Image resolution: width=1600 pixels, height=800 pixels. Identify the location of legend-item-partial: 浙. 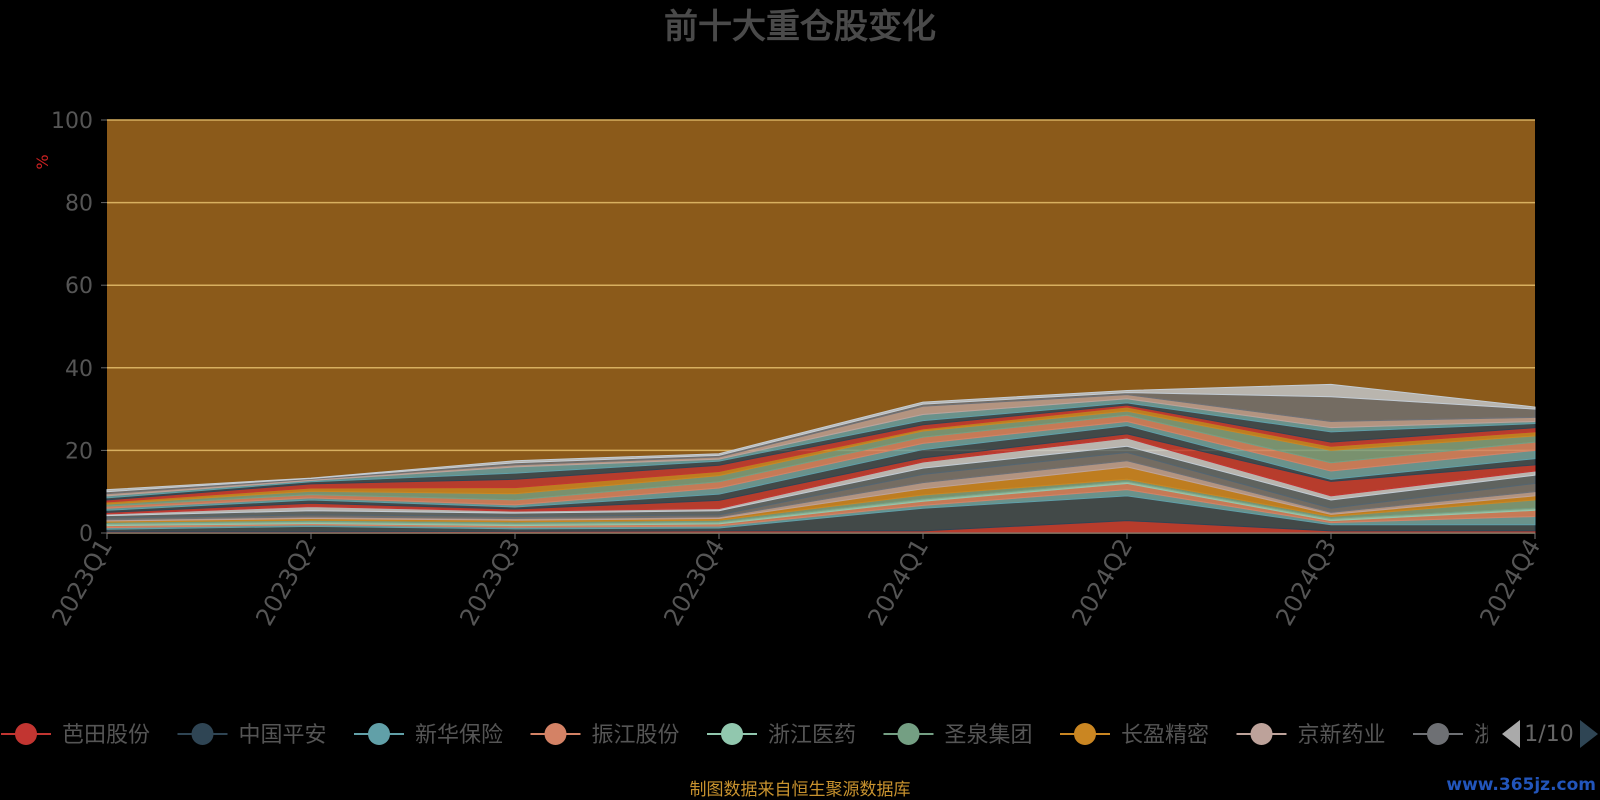
(1454, 735).